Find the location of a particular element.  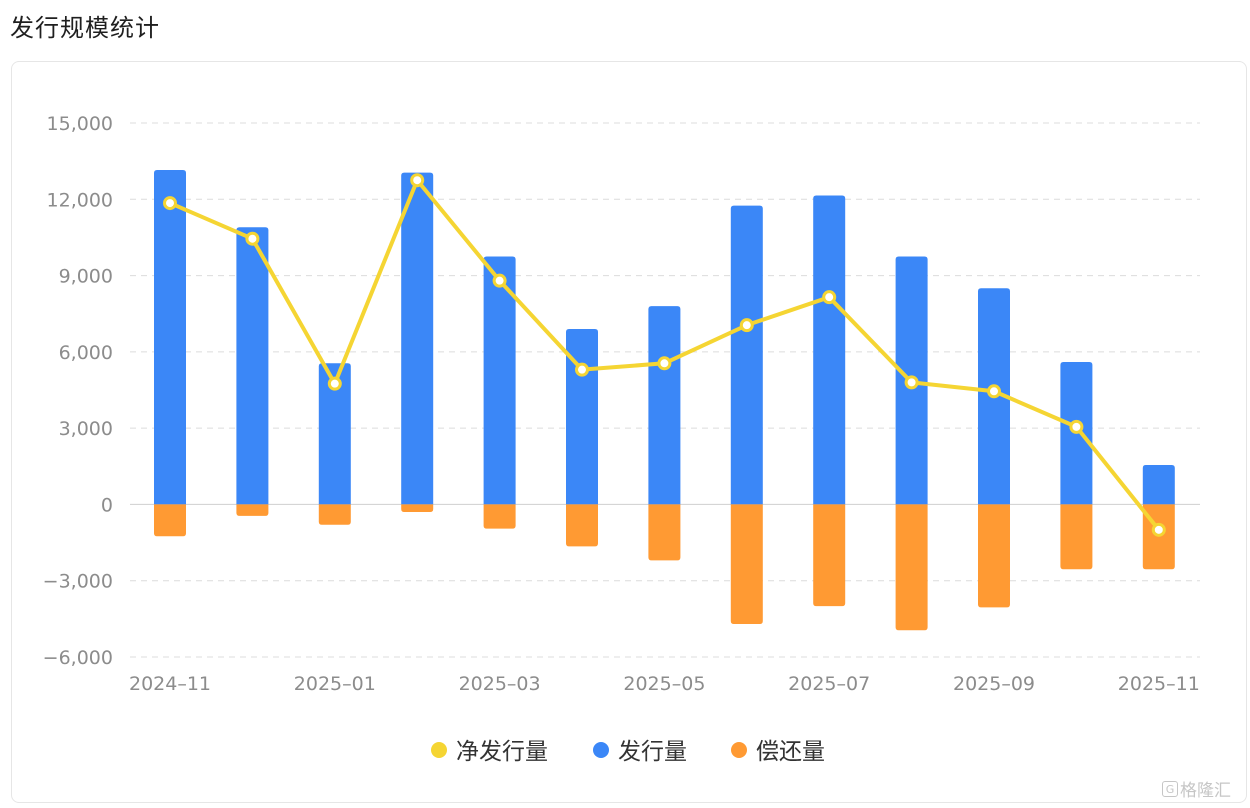

x-tick-label: 2025–01 is located at coordinates (335, 684).